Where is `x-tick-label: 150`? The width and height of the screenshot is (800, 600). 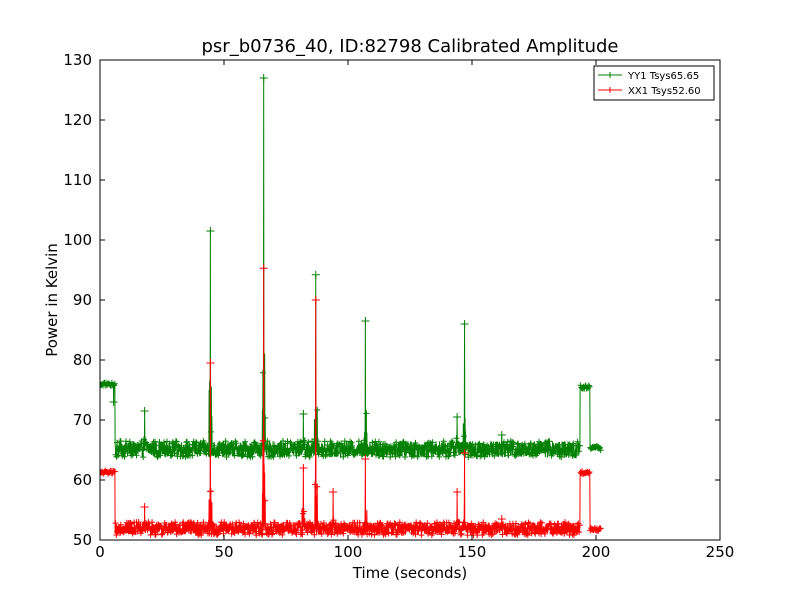 x-tick-label: 150 is located at coordinates (472, 552).